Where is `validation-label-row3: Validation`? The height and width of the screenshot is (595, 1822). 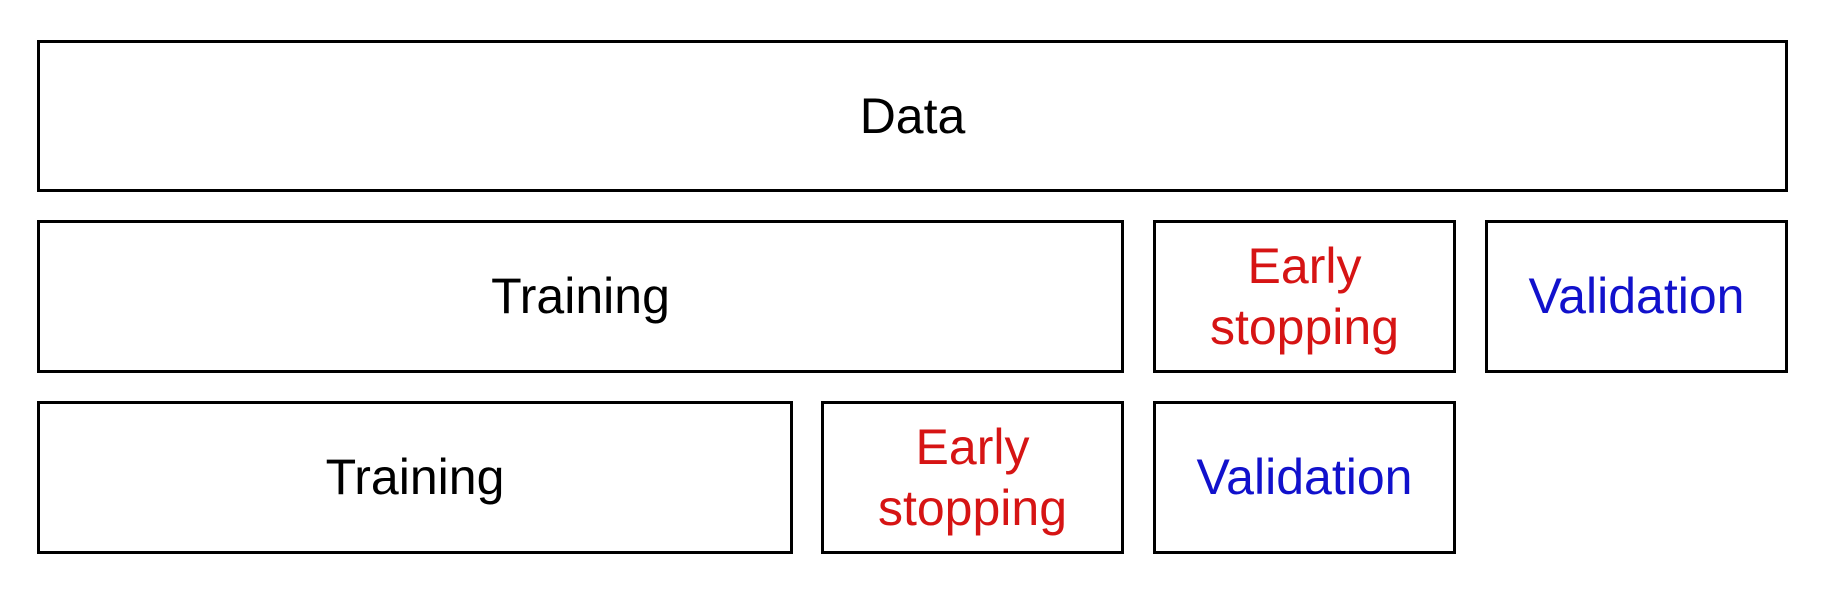 validation-label-row3: Validation is located at coordinates (1304, 477).